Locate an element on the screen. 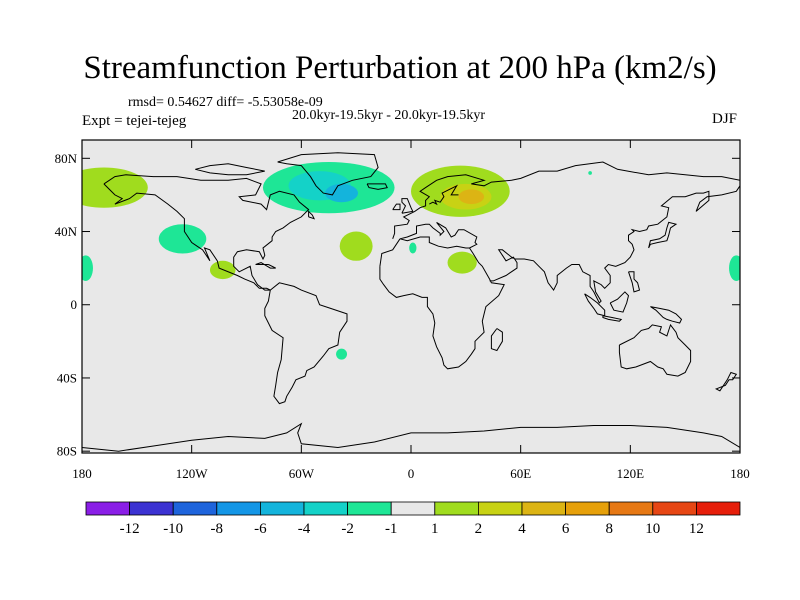  lon-label: 0 is located at coordinates (411, 473).